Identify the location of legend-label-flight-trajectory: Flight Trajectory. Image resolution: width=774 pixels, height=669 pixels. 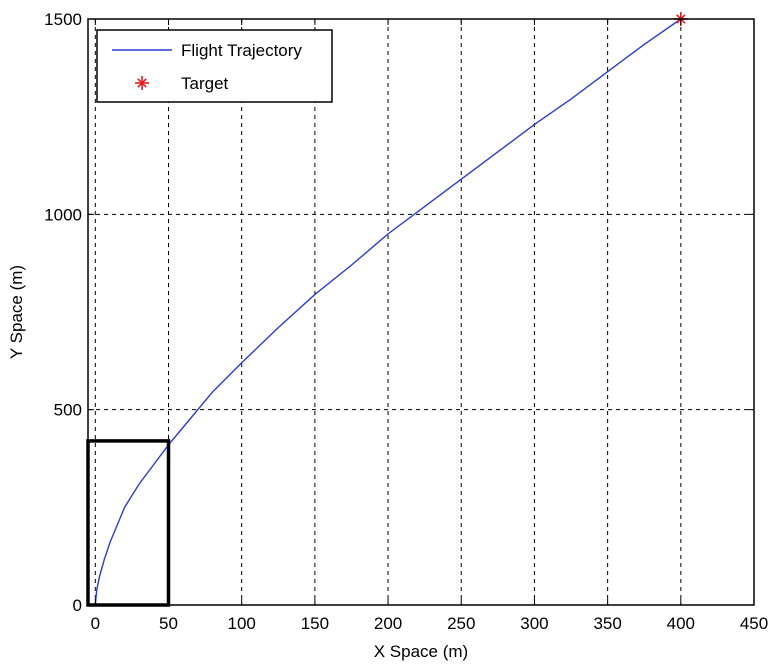
(241, 50).